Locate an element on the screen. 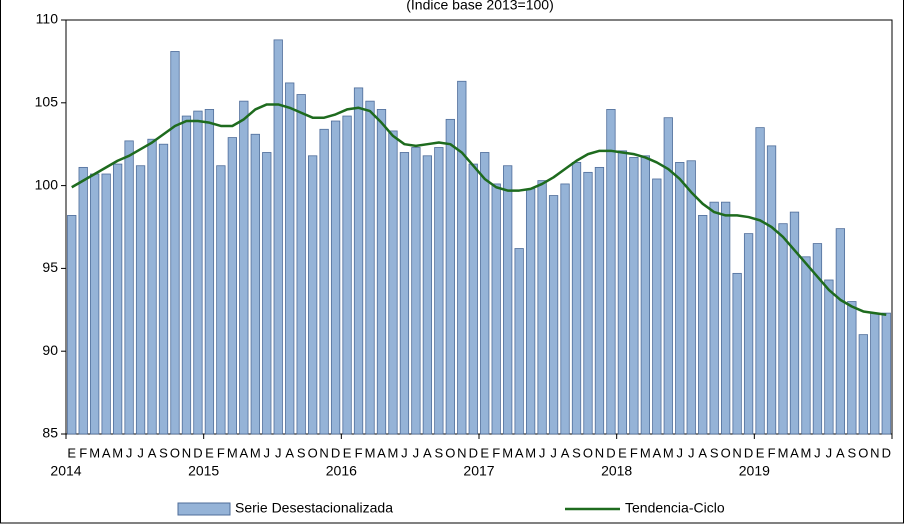 This screenshot has height=524, width=904. year-label: 2019 is located at coordinates (754, 471).